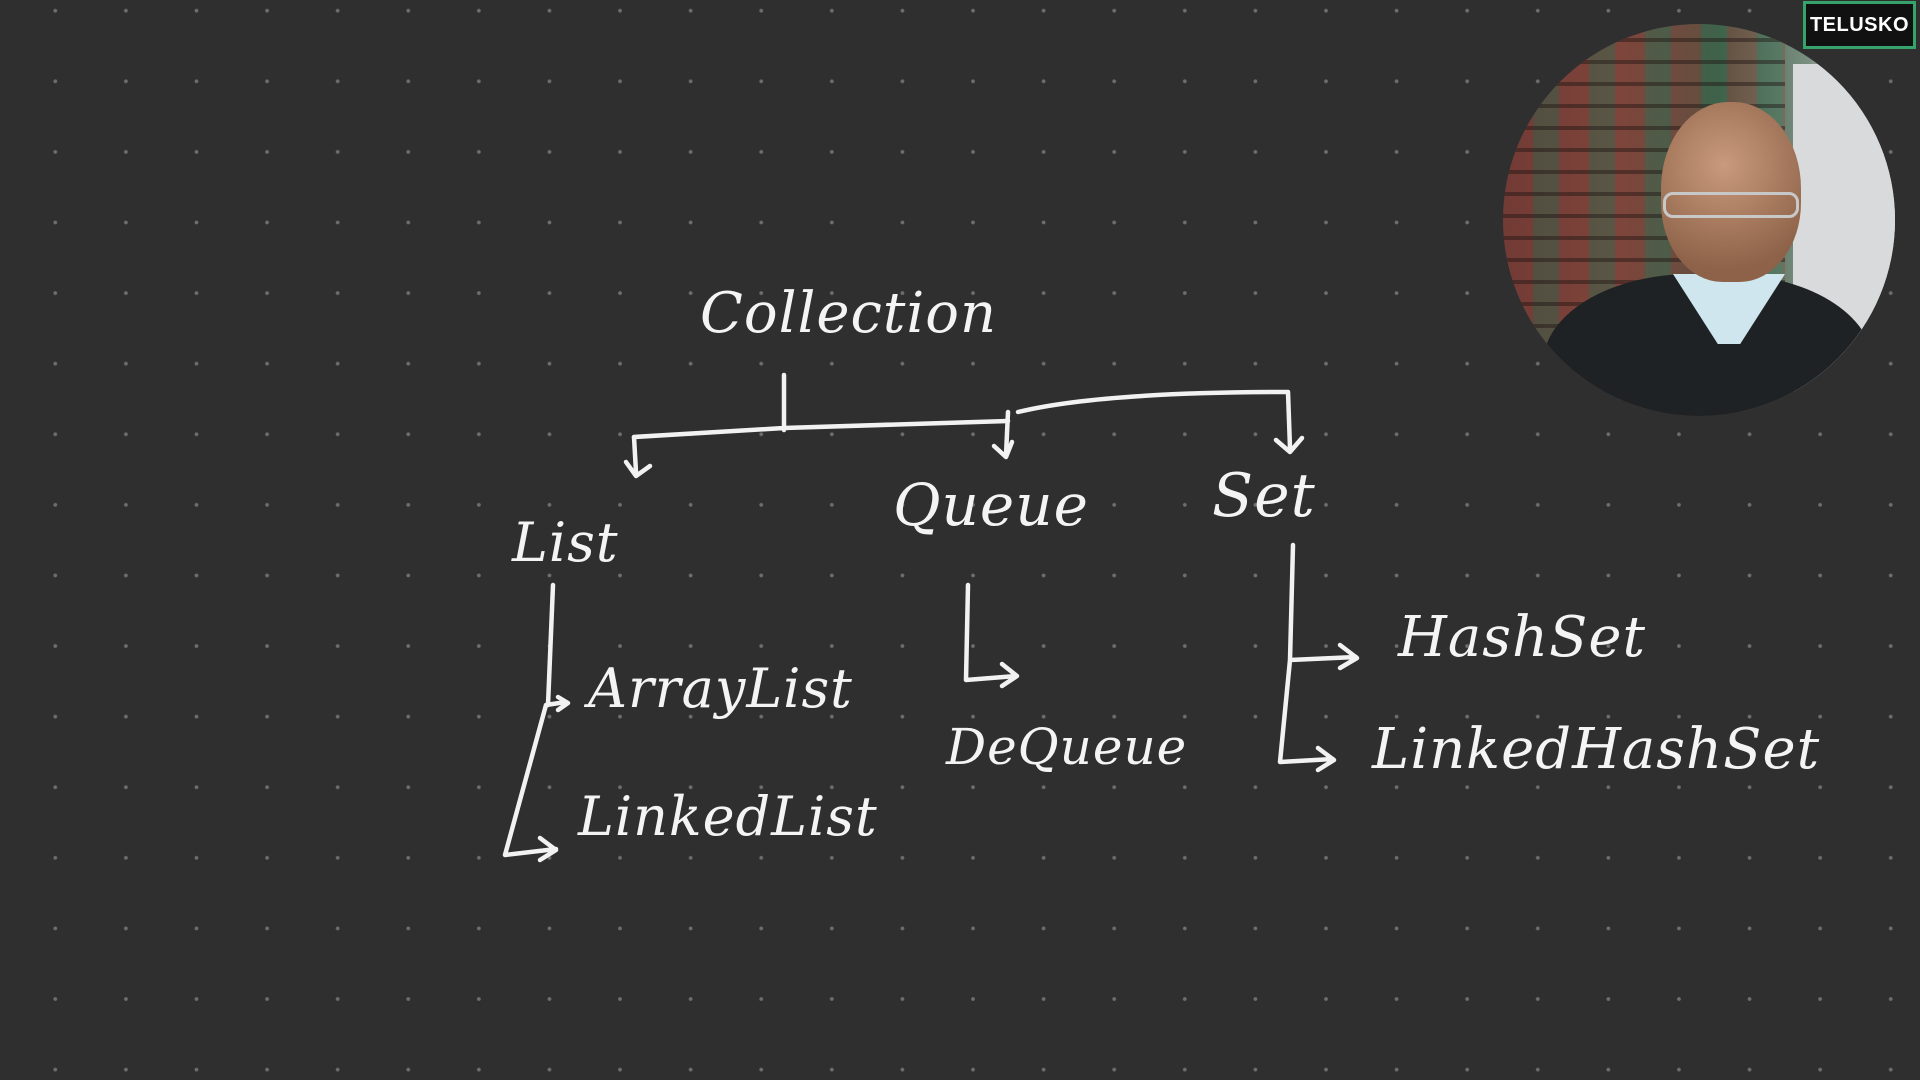 The height and width of the screenshot is (1080, 1920). I want to click on leaf-linkedhashset: LinkedHashSet, so click(1596, 749).